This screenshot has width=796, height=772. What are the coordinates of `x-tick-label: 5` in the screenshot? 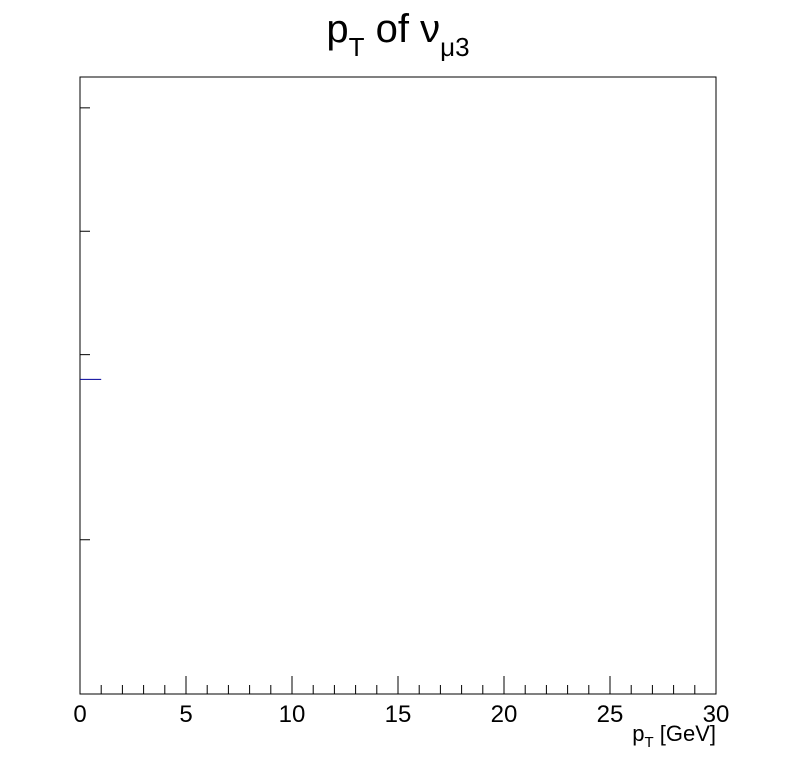 It's located at (185, 714).